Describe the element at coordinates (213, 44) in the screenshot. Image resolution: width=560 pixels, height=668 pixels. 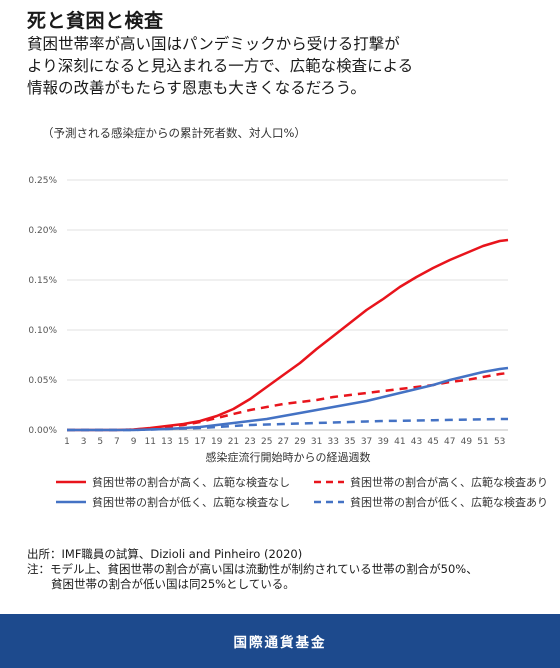
I see `subtitle-line: 貧困世帯率が高い国はパンデミックから受ける打撃が` at that location.